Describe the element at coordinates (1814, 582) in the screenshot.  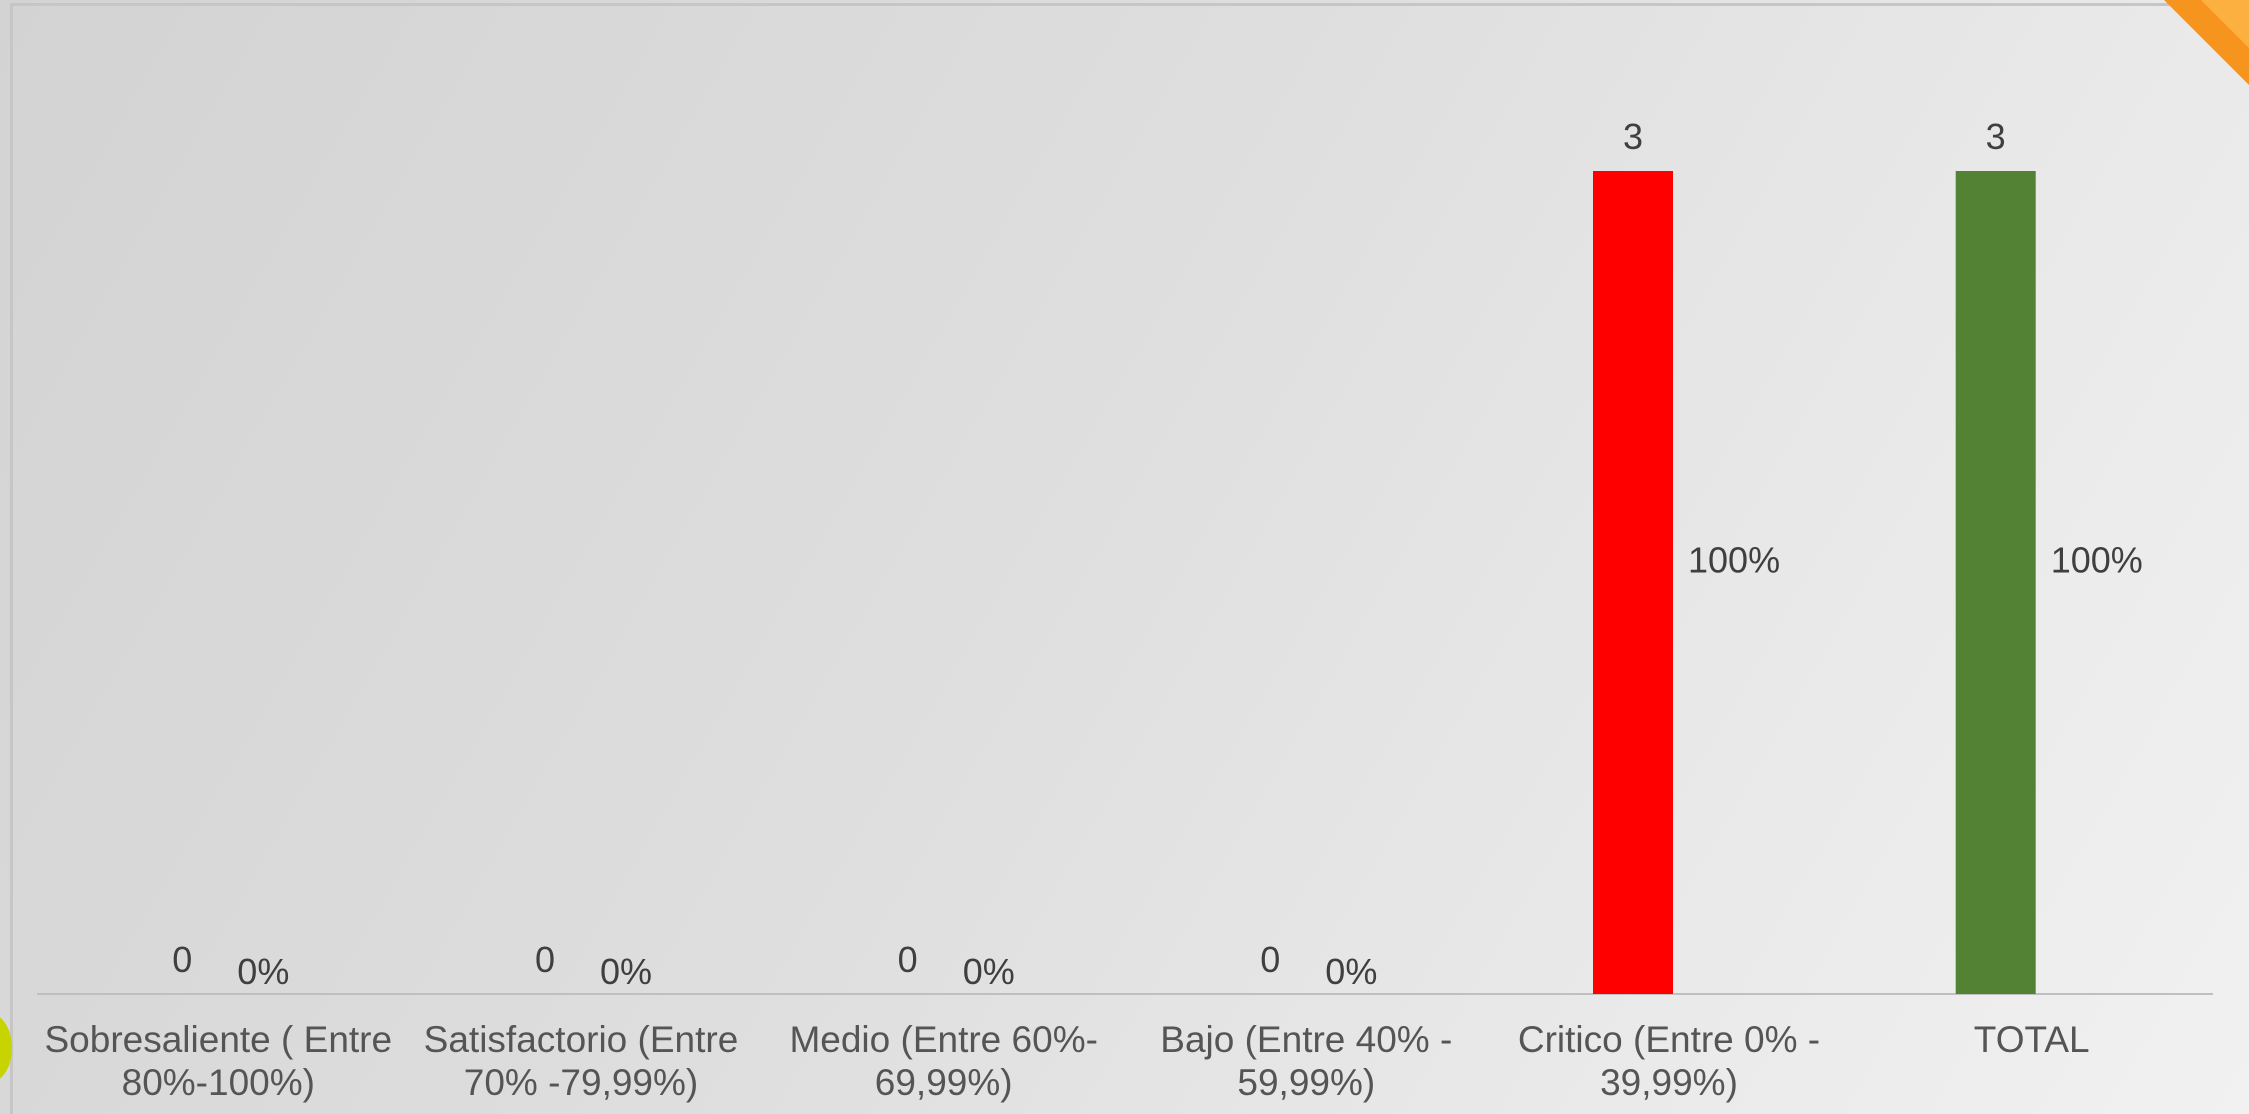
I see `bars-layer` at that location.